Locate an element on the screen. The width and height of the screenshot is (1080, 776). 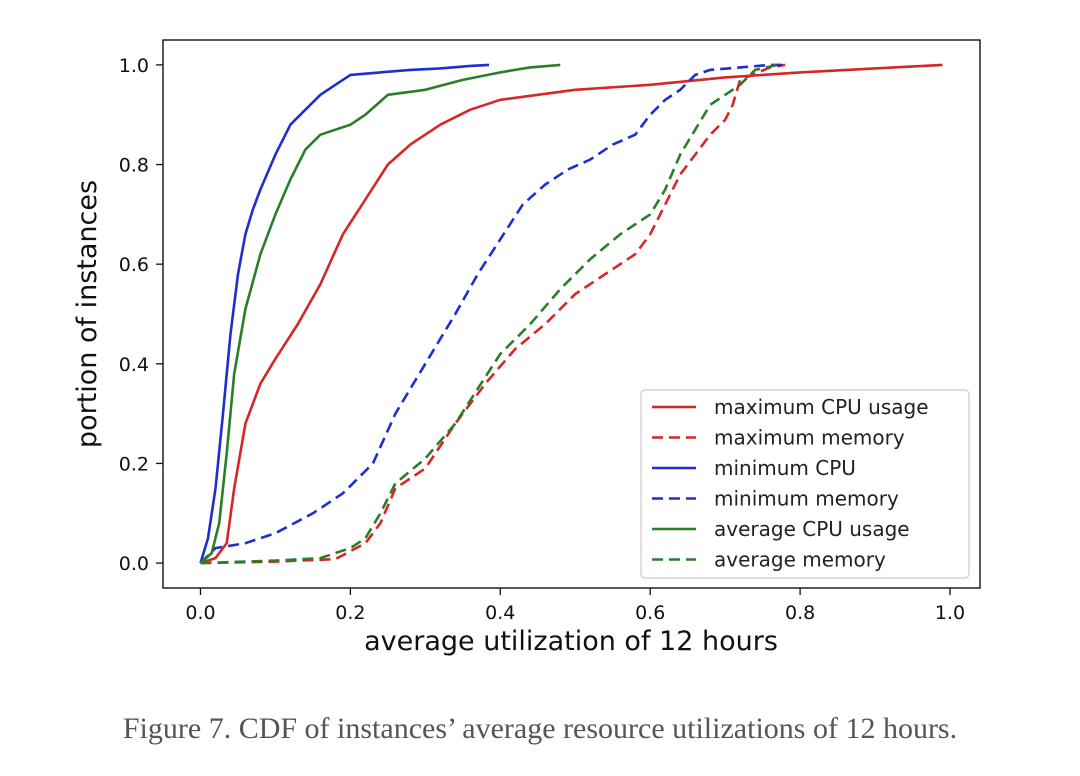
x-tick-label: 0.2 is located at coordinates (350, 613).